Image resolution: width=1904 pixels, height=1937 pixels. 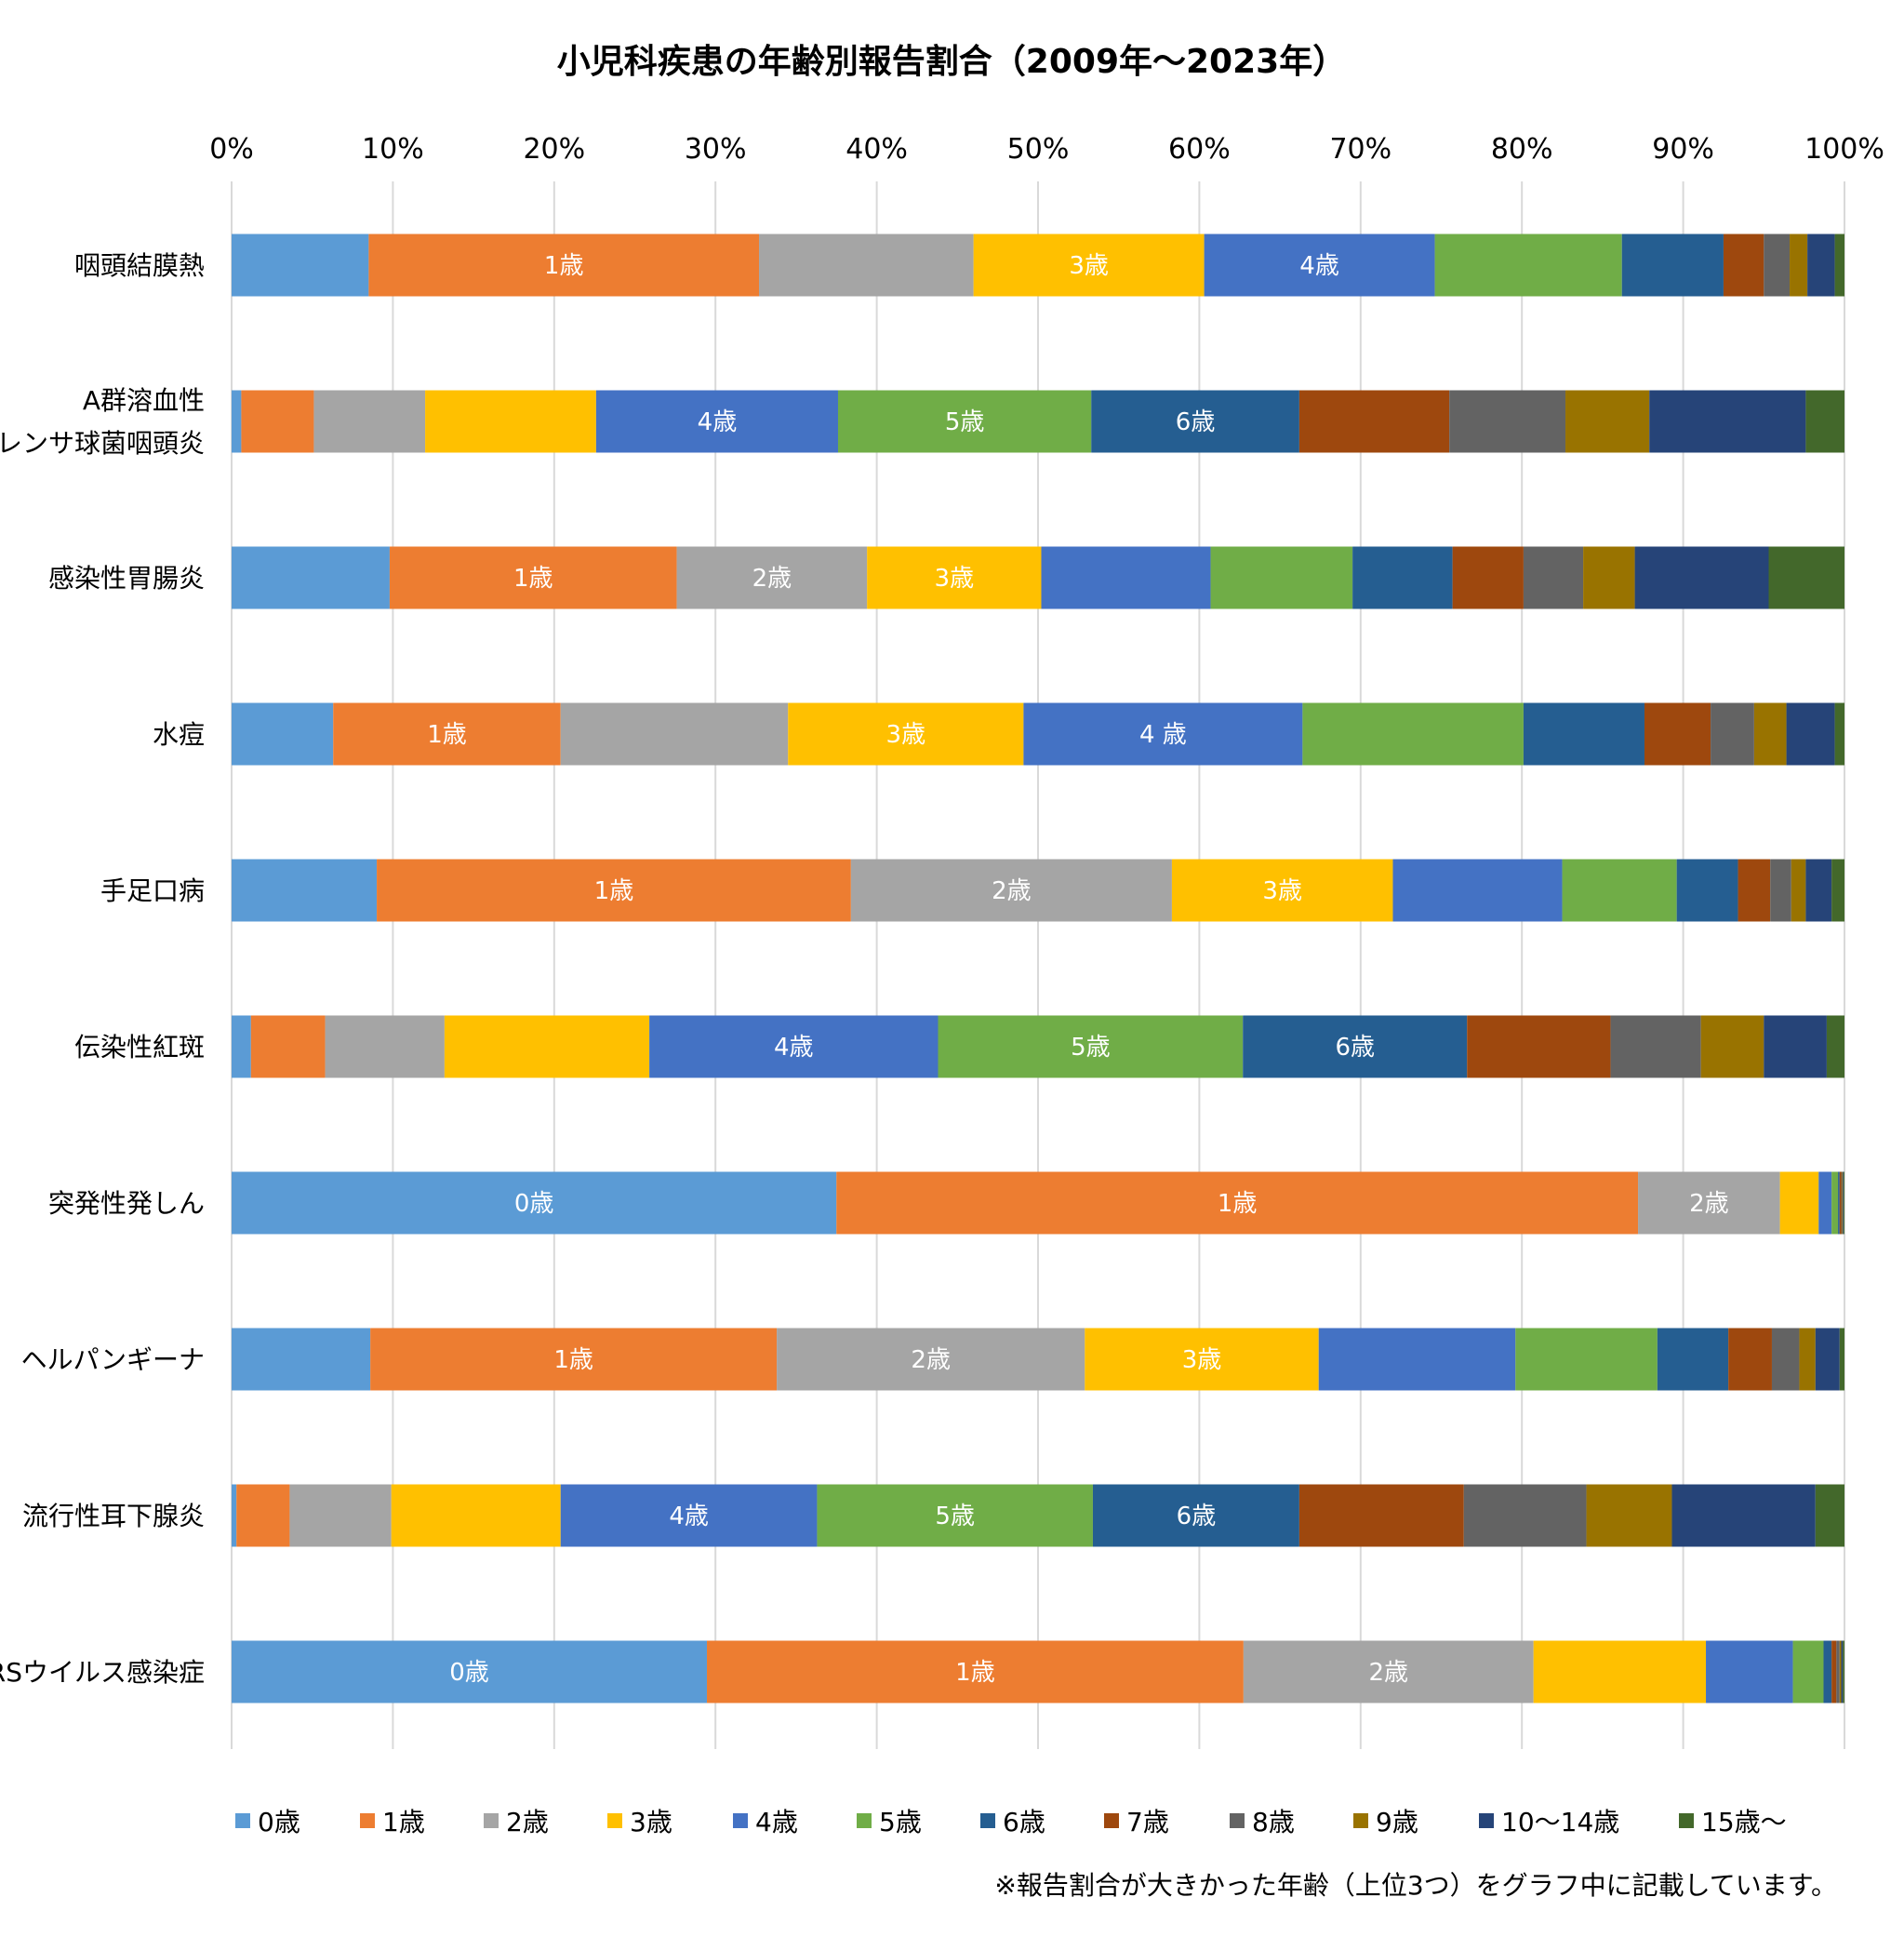 I want to click on segment-label: 6歳, so click(x=1355, y=1048).